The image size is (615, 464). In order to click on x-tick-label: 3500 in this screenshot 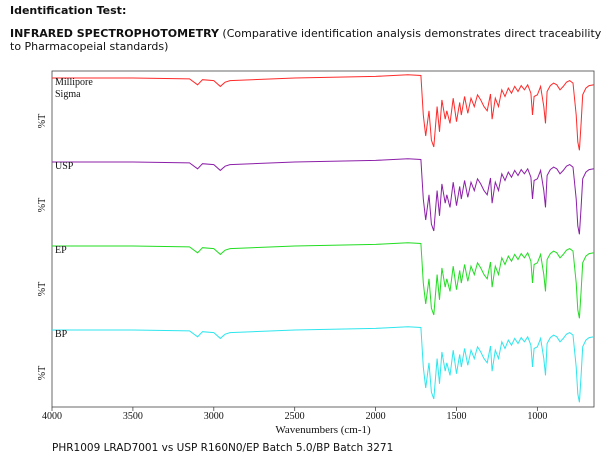, I will do `click(133, 416)`.